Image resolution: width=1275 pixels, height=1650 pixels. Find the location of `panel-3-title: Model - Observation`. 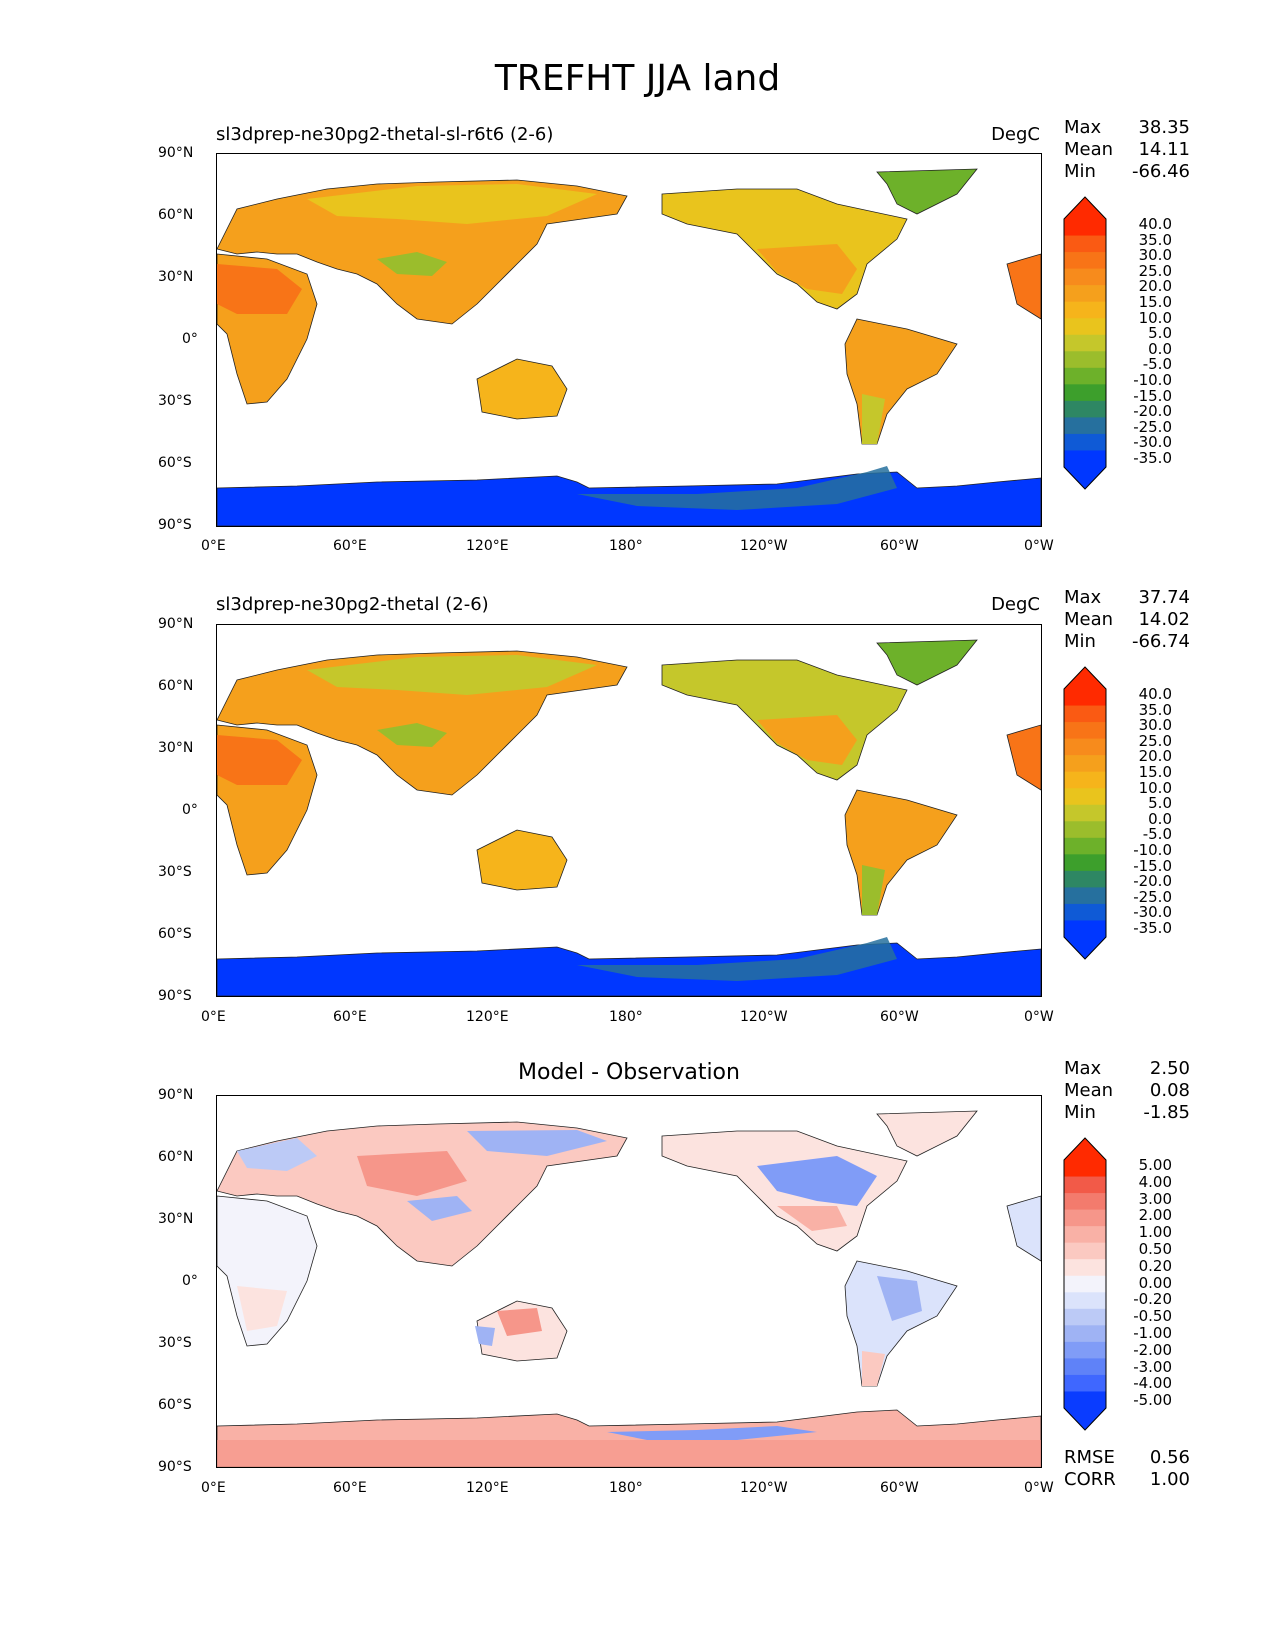

panel-3-title: Model - Observation is located at coordinates (629, 1072).